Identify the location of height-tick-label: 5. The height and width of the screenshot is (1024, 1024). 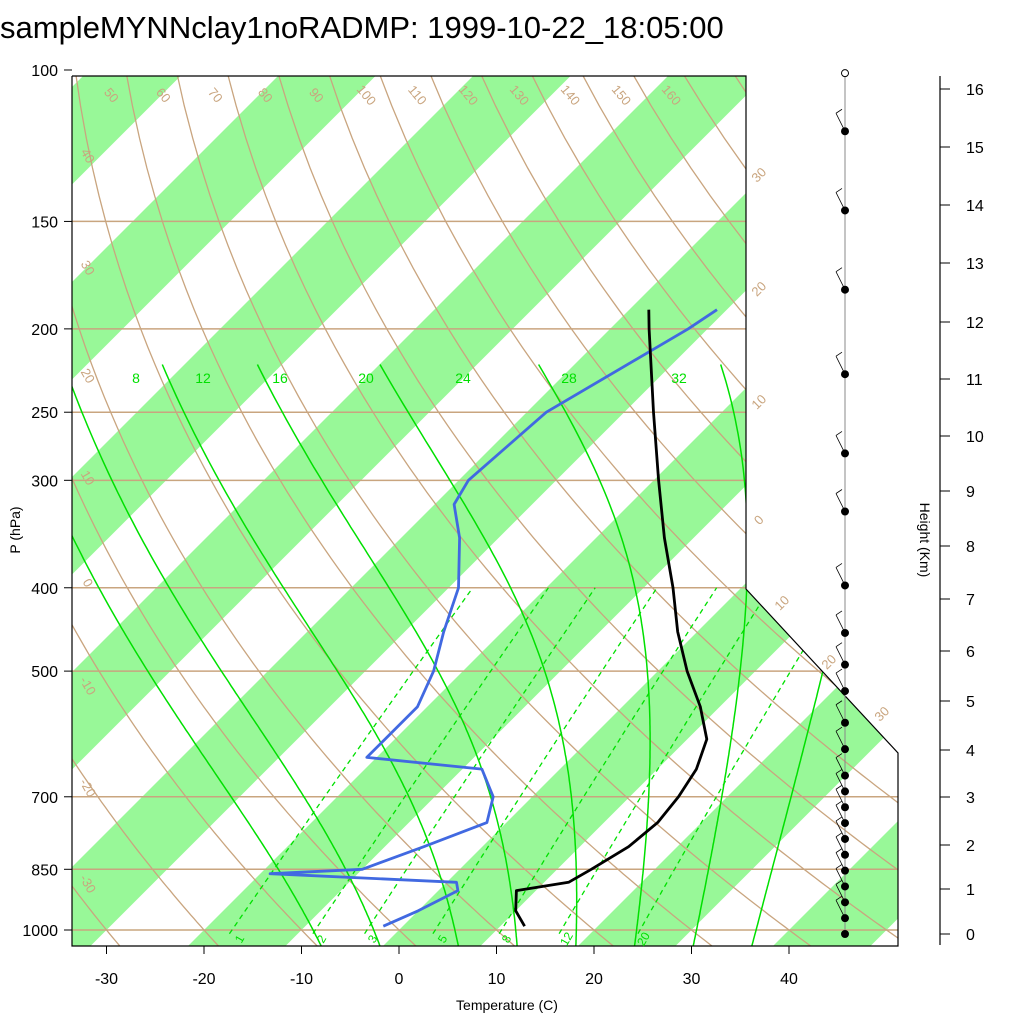
(970, 702).